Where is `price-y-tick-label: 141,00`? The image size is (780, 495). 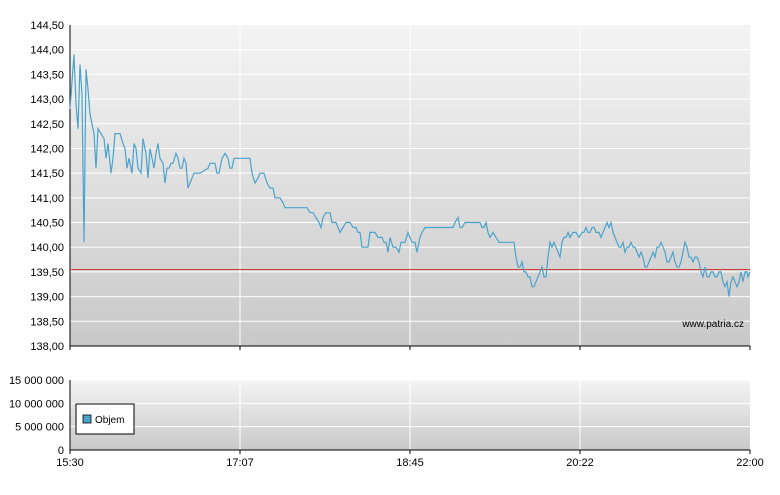
price-y-tick-label: 141,00 is located at coordinates (47, 199).